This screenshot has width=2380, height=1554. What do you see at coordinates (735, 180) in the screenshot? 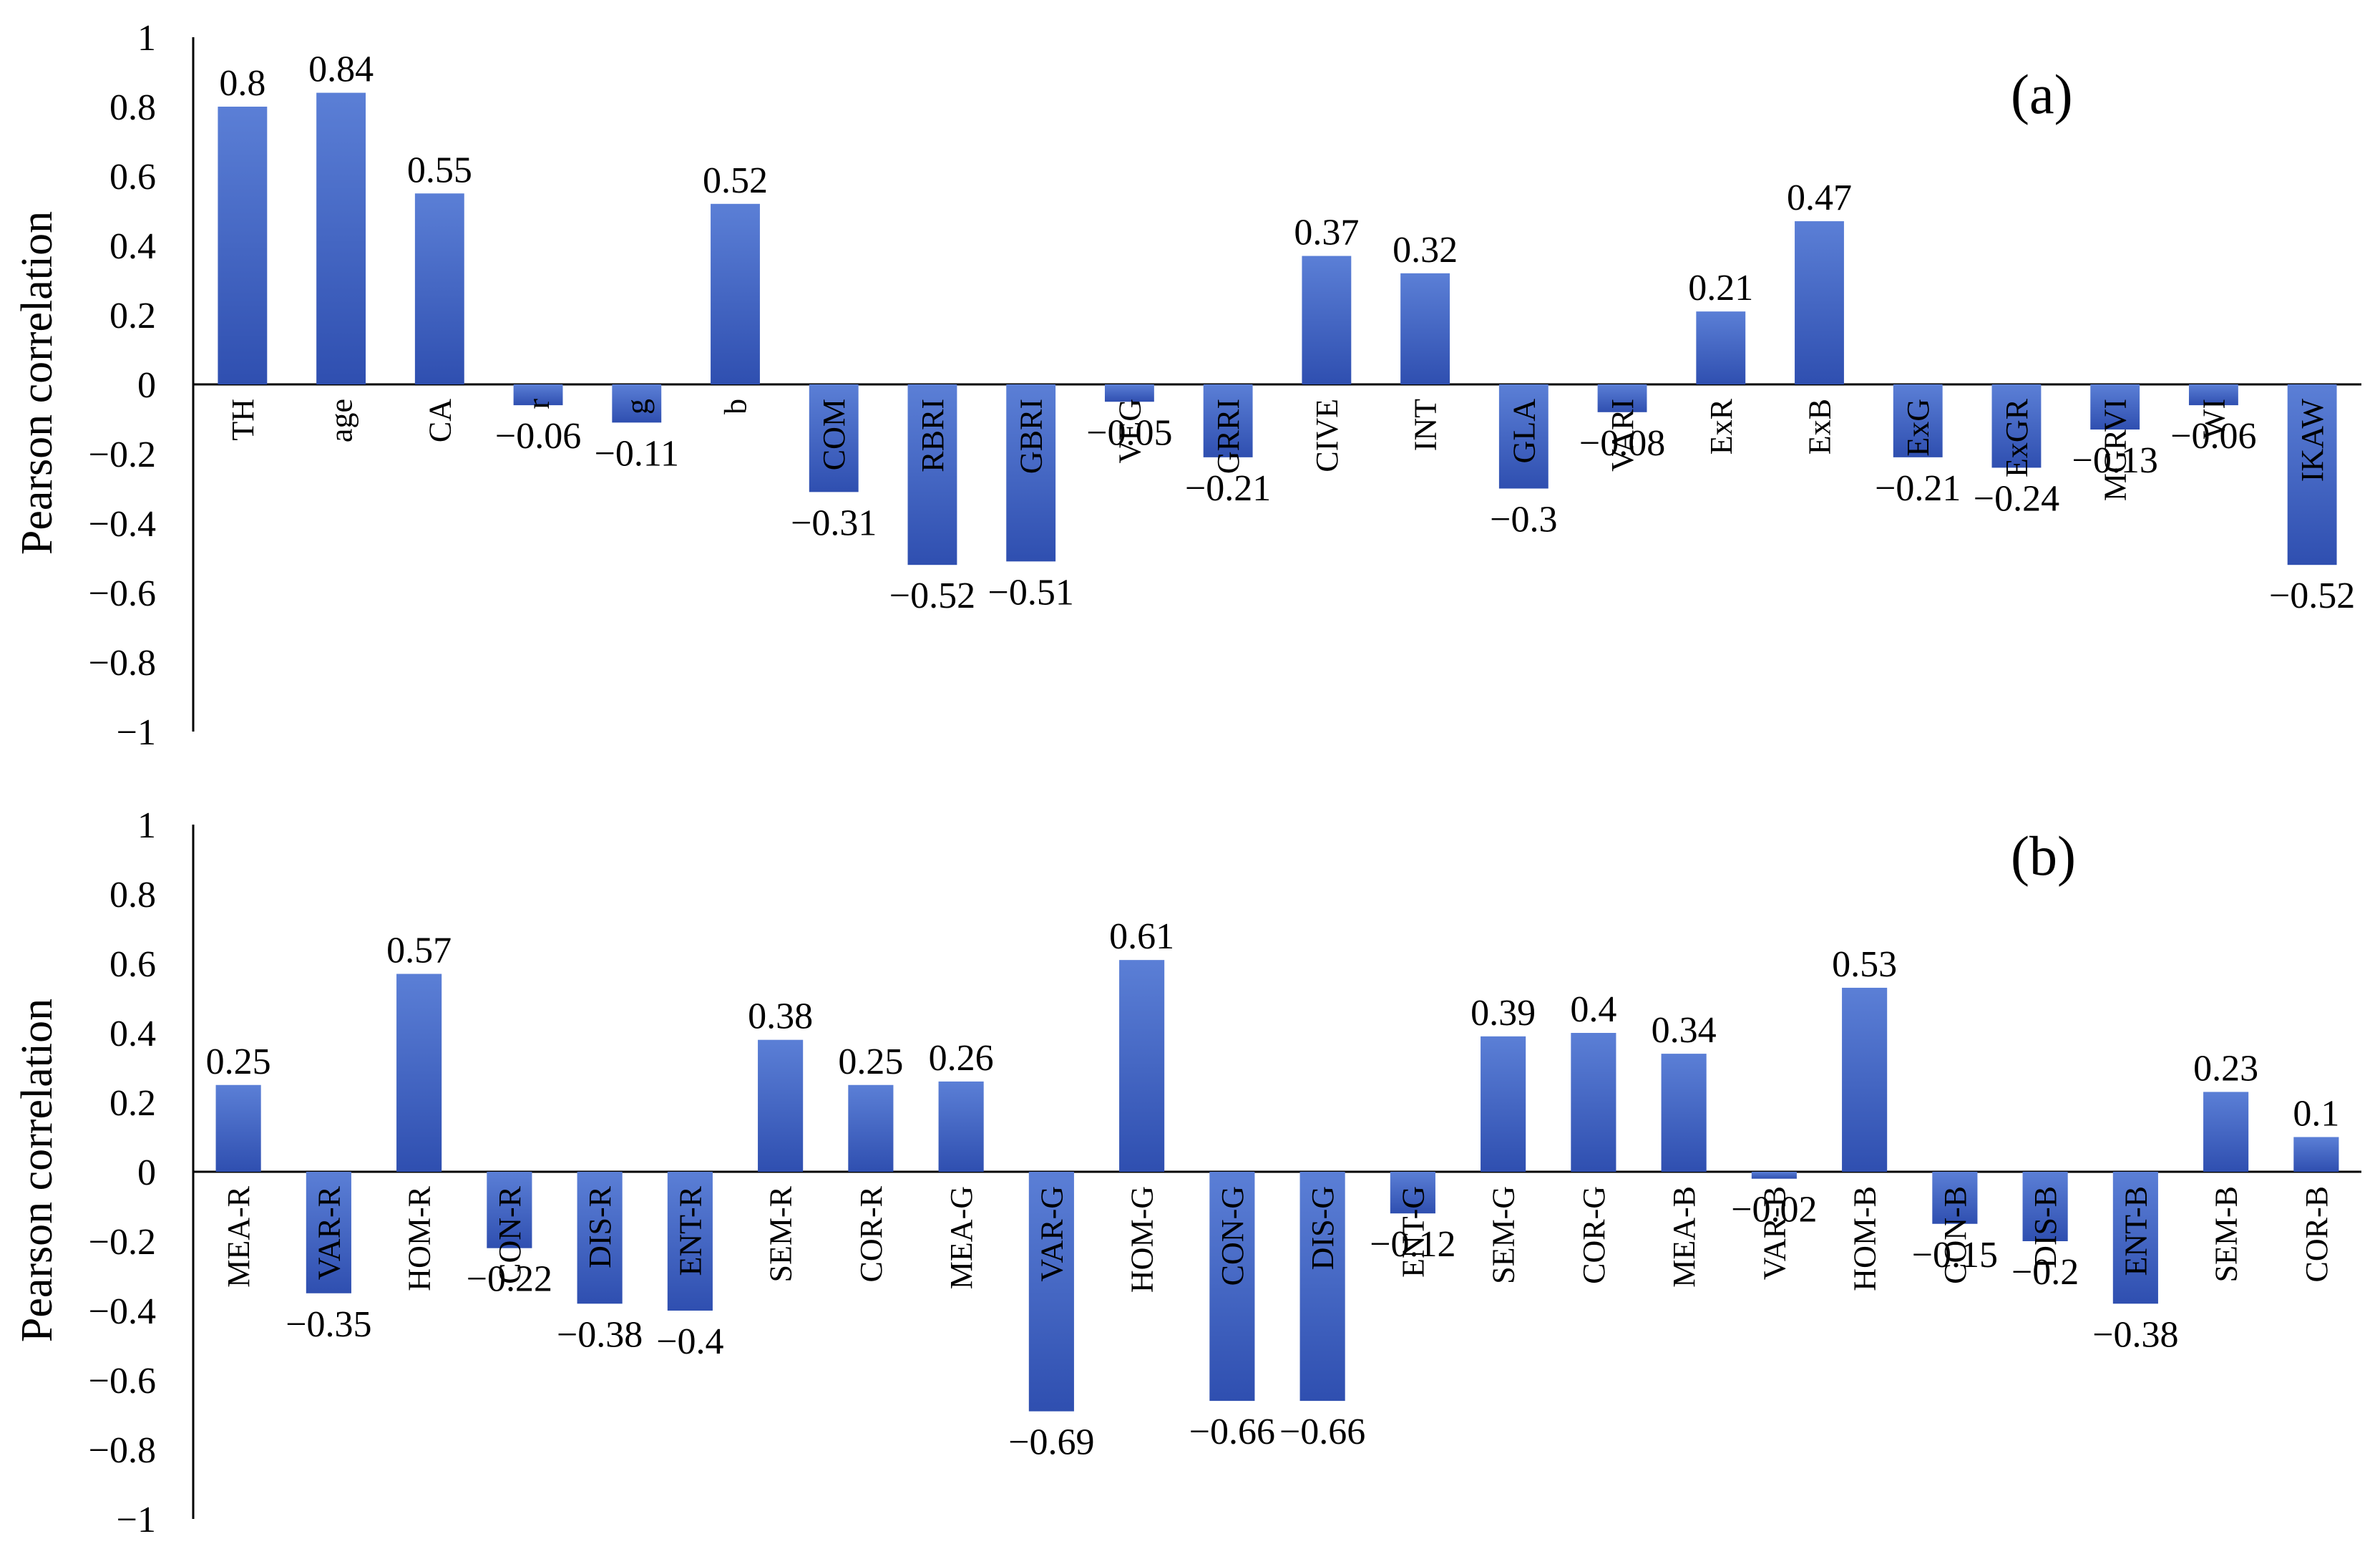
I see `data-label: 0.52` at bounding box center [735, 180].